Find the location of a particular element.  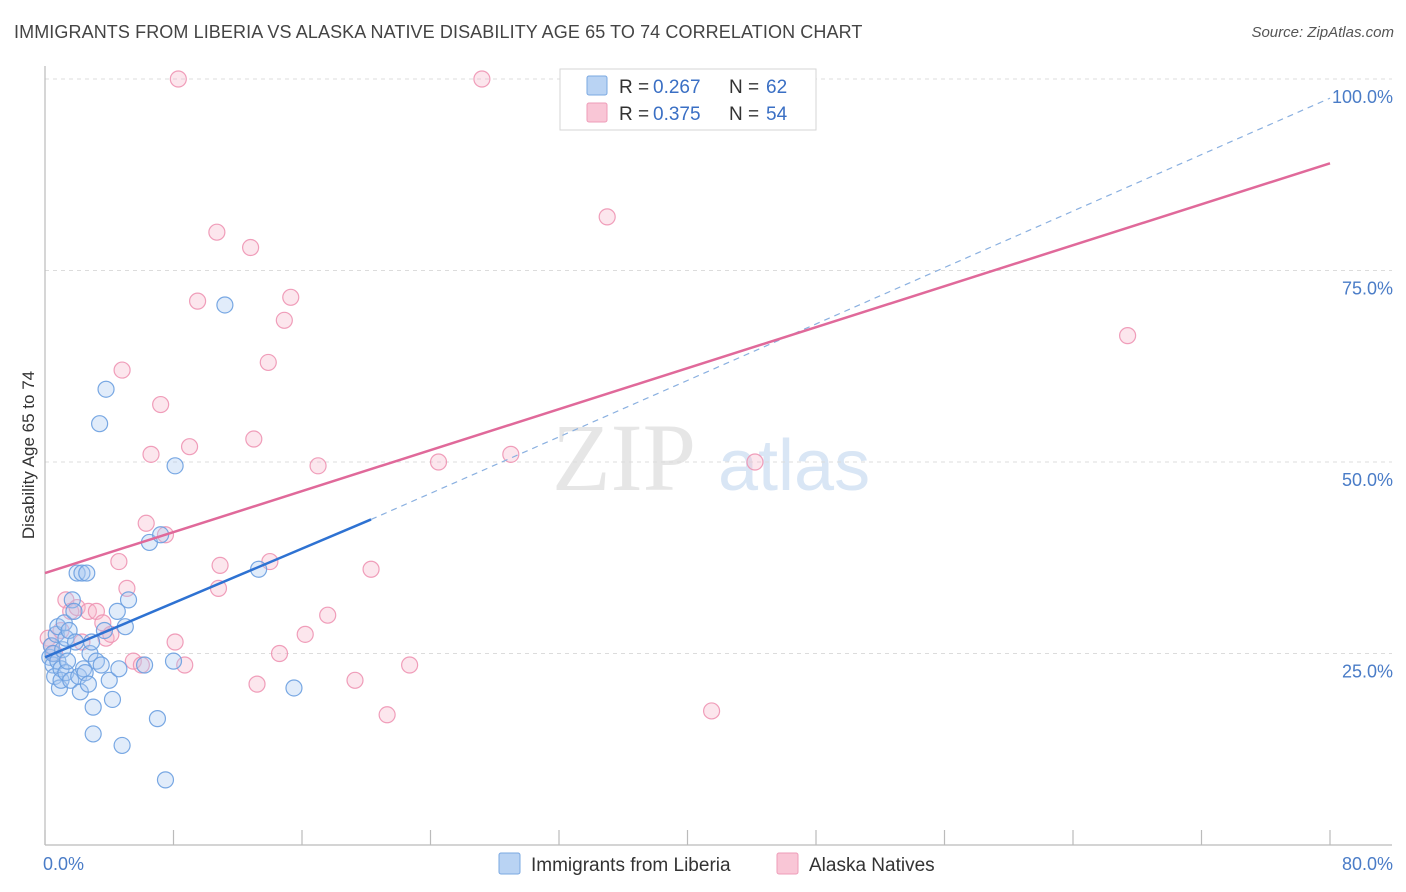

series-legend: Immigrants from Liberia Alaska Natives is located at coordinates (716, 864).